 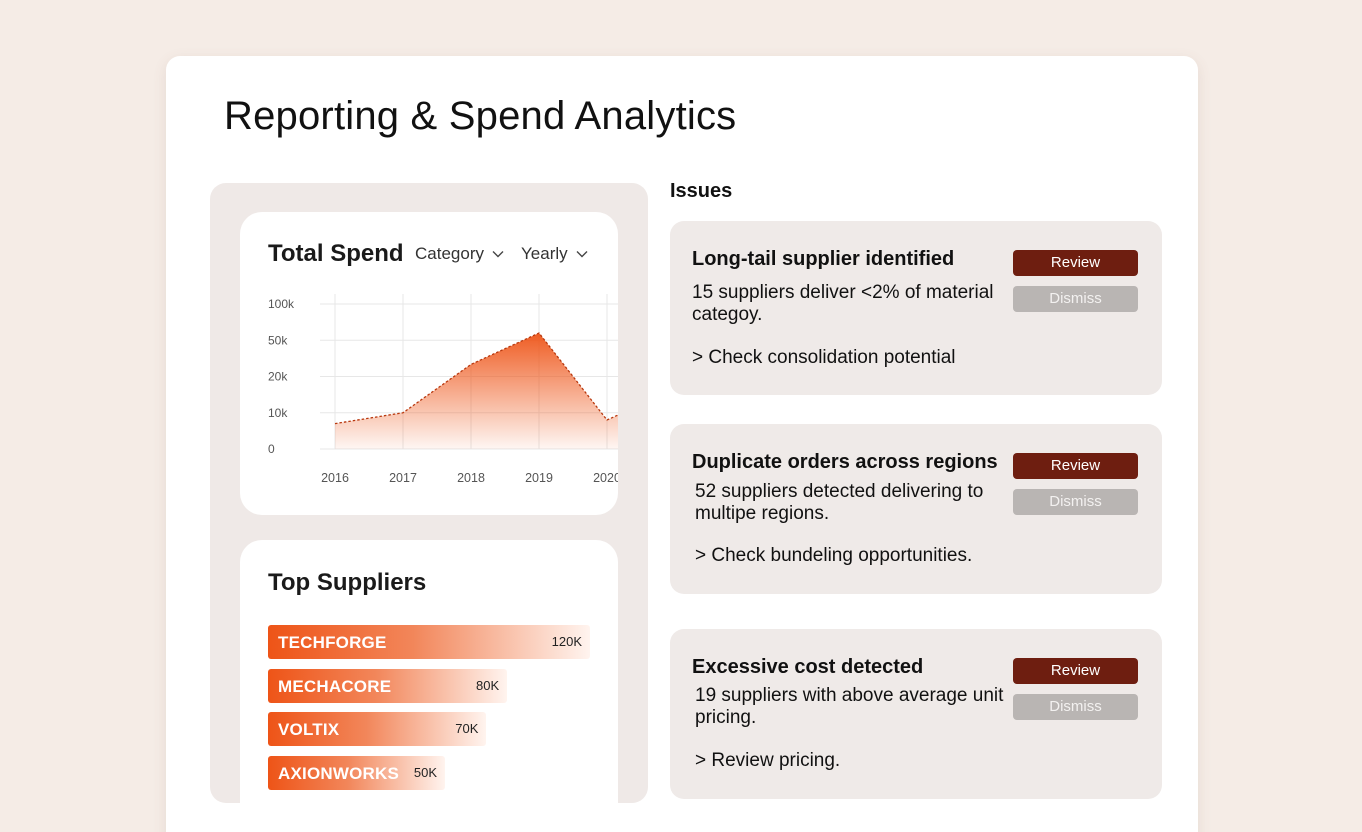 What do you see at coordinates (488, 685) in the screenshot?
I see `supplier-value: 80K` at bounding box center [488, 685].